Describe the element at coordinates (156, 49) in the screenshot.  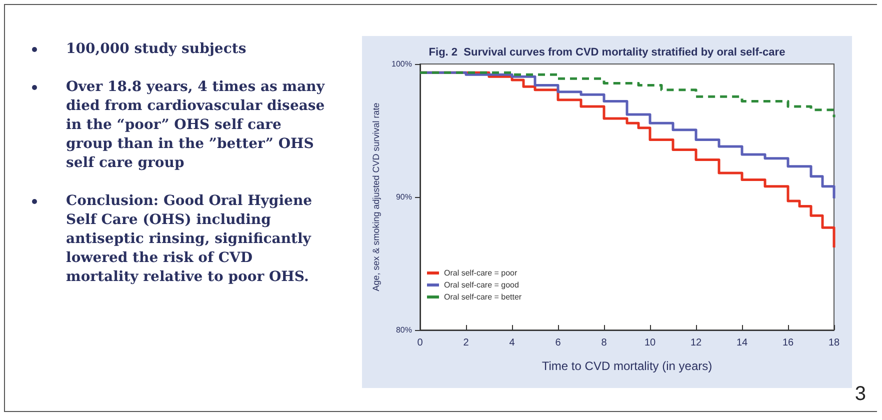
I see `text: 100,000 study subjects` at that location.